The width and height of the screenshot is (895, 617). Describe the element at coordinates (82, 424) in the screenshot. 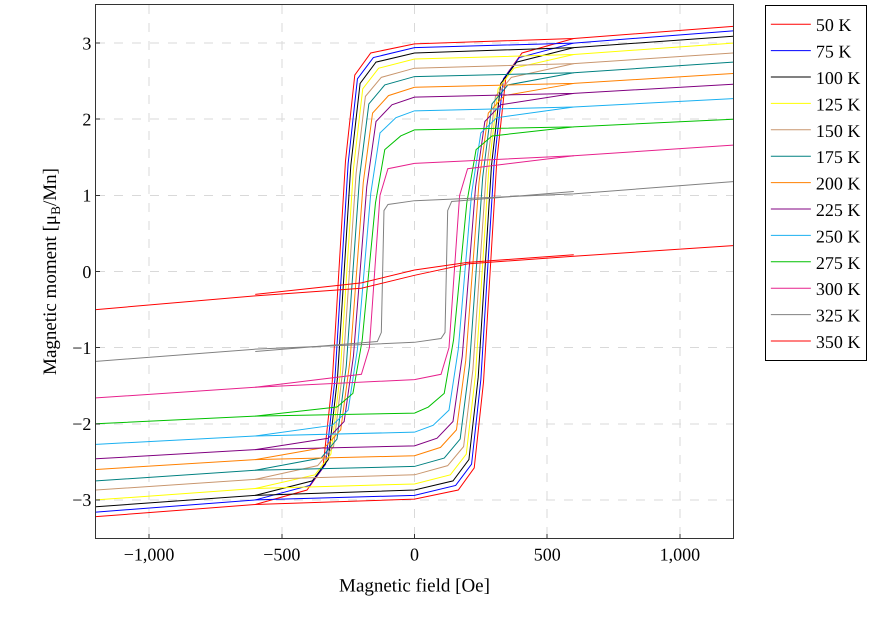

I see `y-tick-label: −2` at that location.